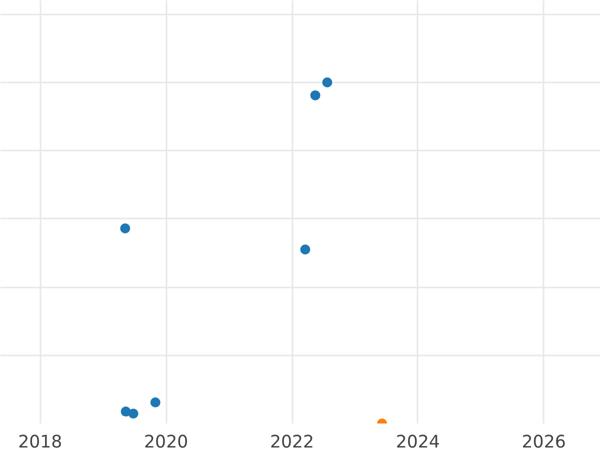 The height and width of the screenshot is (450, 600). Describe the element at coordinates (40, 441) in the screenshot. I see `x-tick-label: 2018` at that location.